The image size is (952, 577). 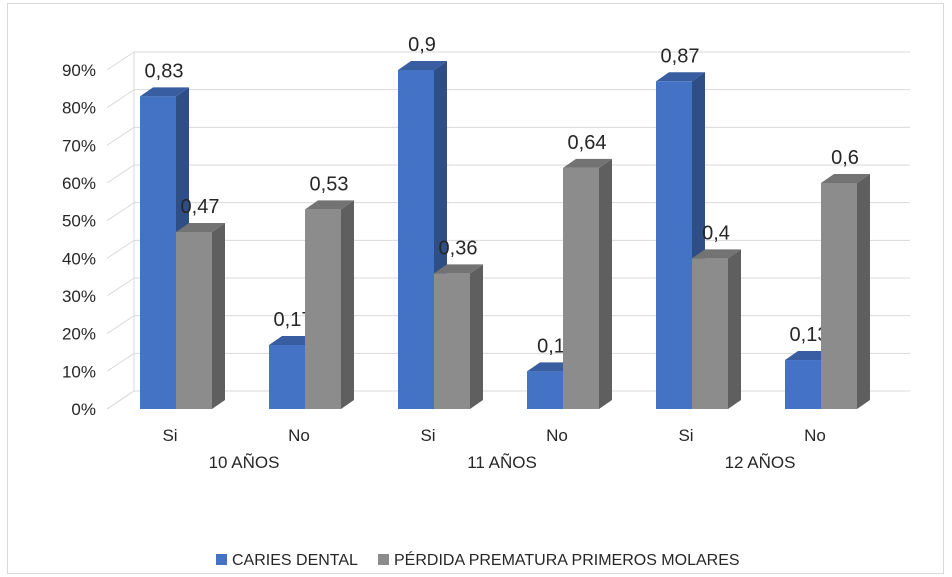 I want to click on legend-label: PÉRDIDA PREMATURA PRIMEROS MOLARES, so click(x=567, y=559).